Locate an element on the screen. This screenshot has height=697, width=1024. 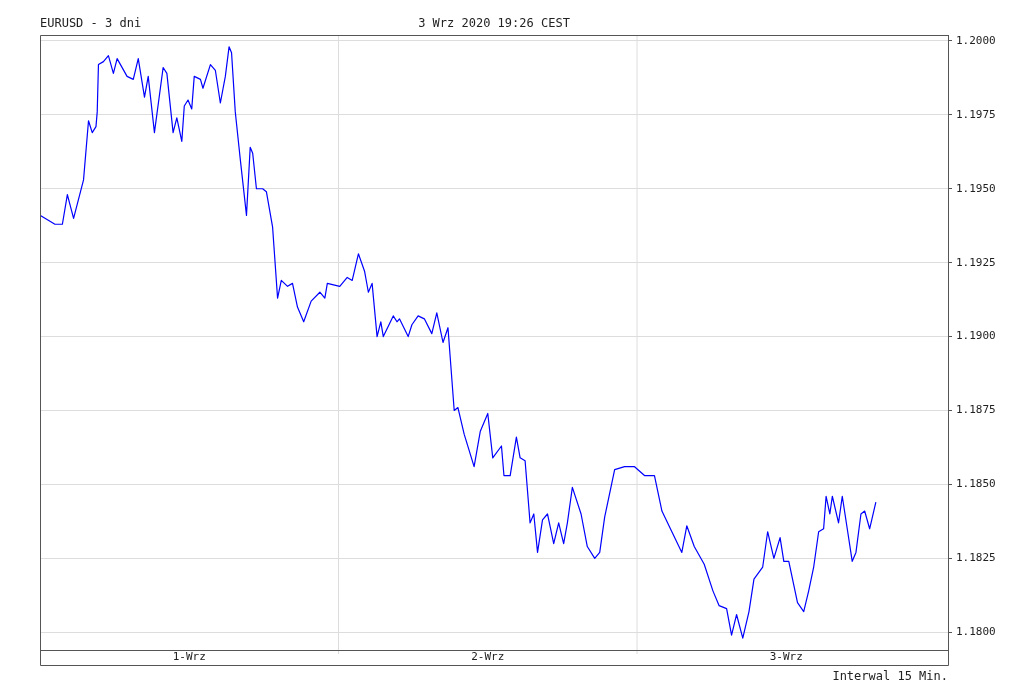
y-tick-label: 1.2000 is located at coordinates (976, 40).